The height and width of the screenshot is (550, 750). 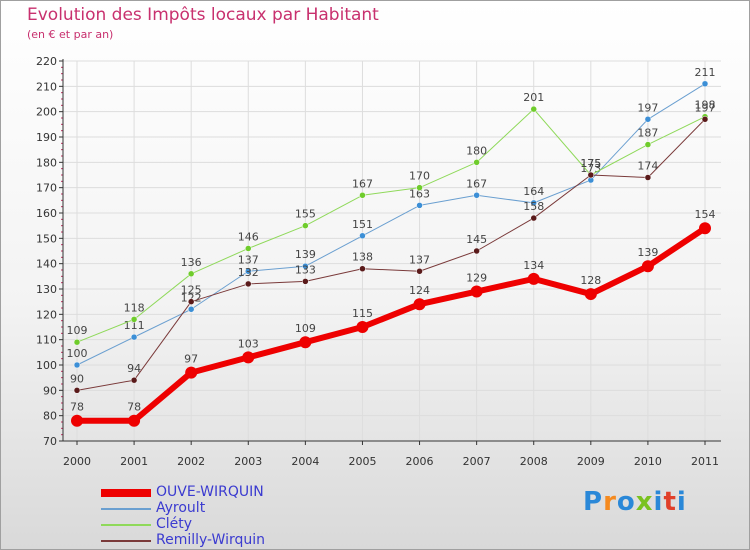 What do you see at coordinates (590, 163) in the screenshot?
I see `data-label: 175` at bounding box center [590, 163].